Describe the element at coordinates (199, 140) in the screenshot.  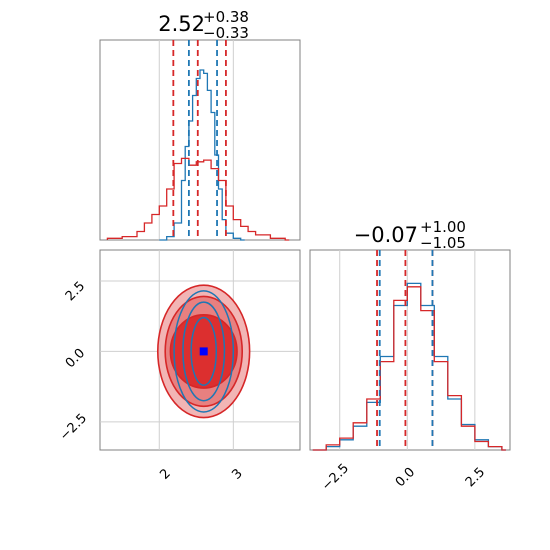
I see `panel-marginal-x-quantiles` at that location.